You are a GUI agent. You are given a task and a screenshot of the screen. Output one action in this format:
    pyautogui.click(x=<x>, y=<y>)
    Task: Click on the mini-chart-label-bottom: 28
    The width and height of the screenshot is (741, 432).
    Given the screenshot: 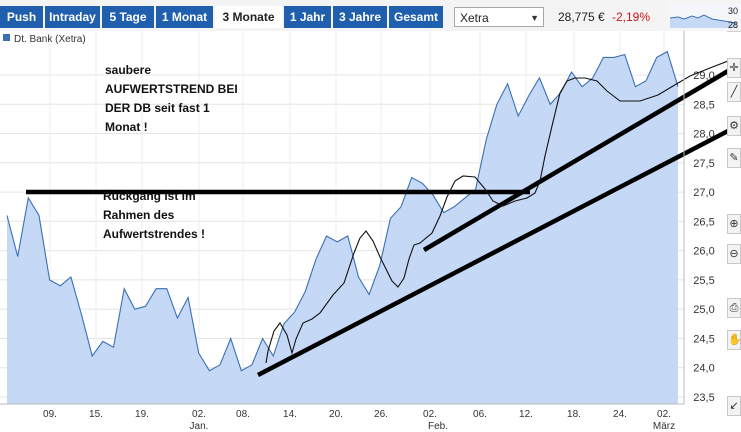 What is the action you would take?
    pyautogui.click(x=733, y=25)
    